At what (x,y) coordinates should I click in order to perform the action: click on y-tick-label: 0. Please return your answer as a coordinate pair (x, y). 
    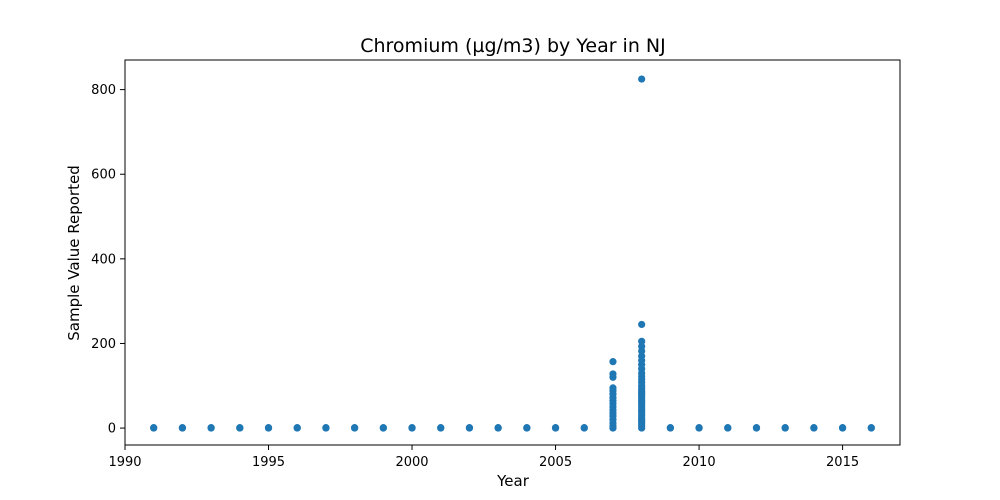
    Looking at the image, I should click on (112, 429).